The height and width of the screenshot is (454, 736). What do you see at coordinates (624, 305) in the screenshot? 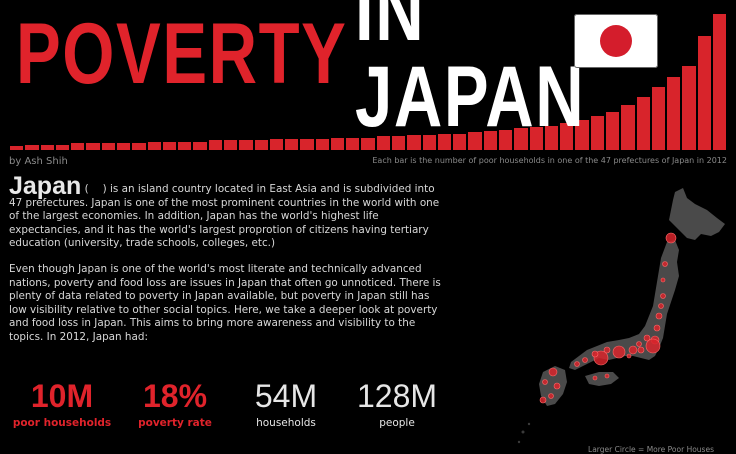
I see `map-honshu` at bounding box center [624, 305].